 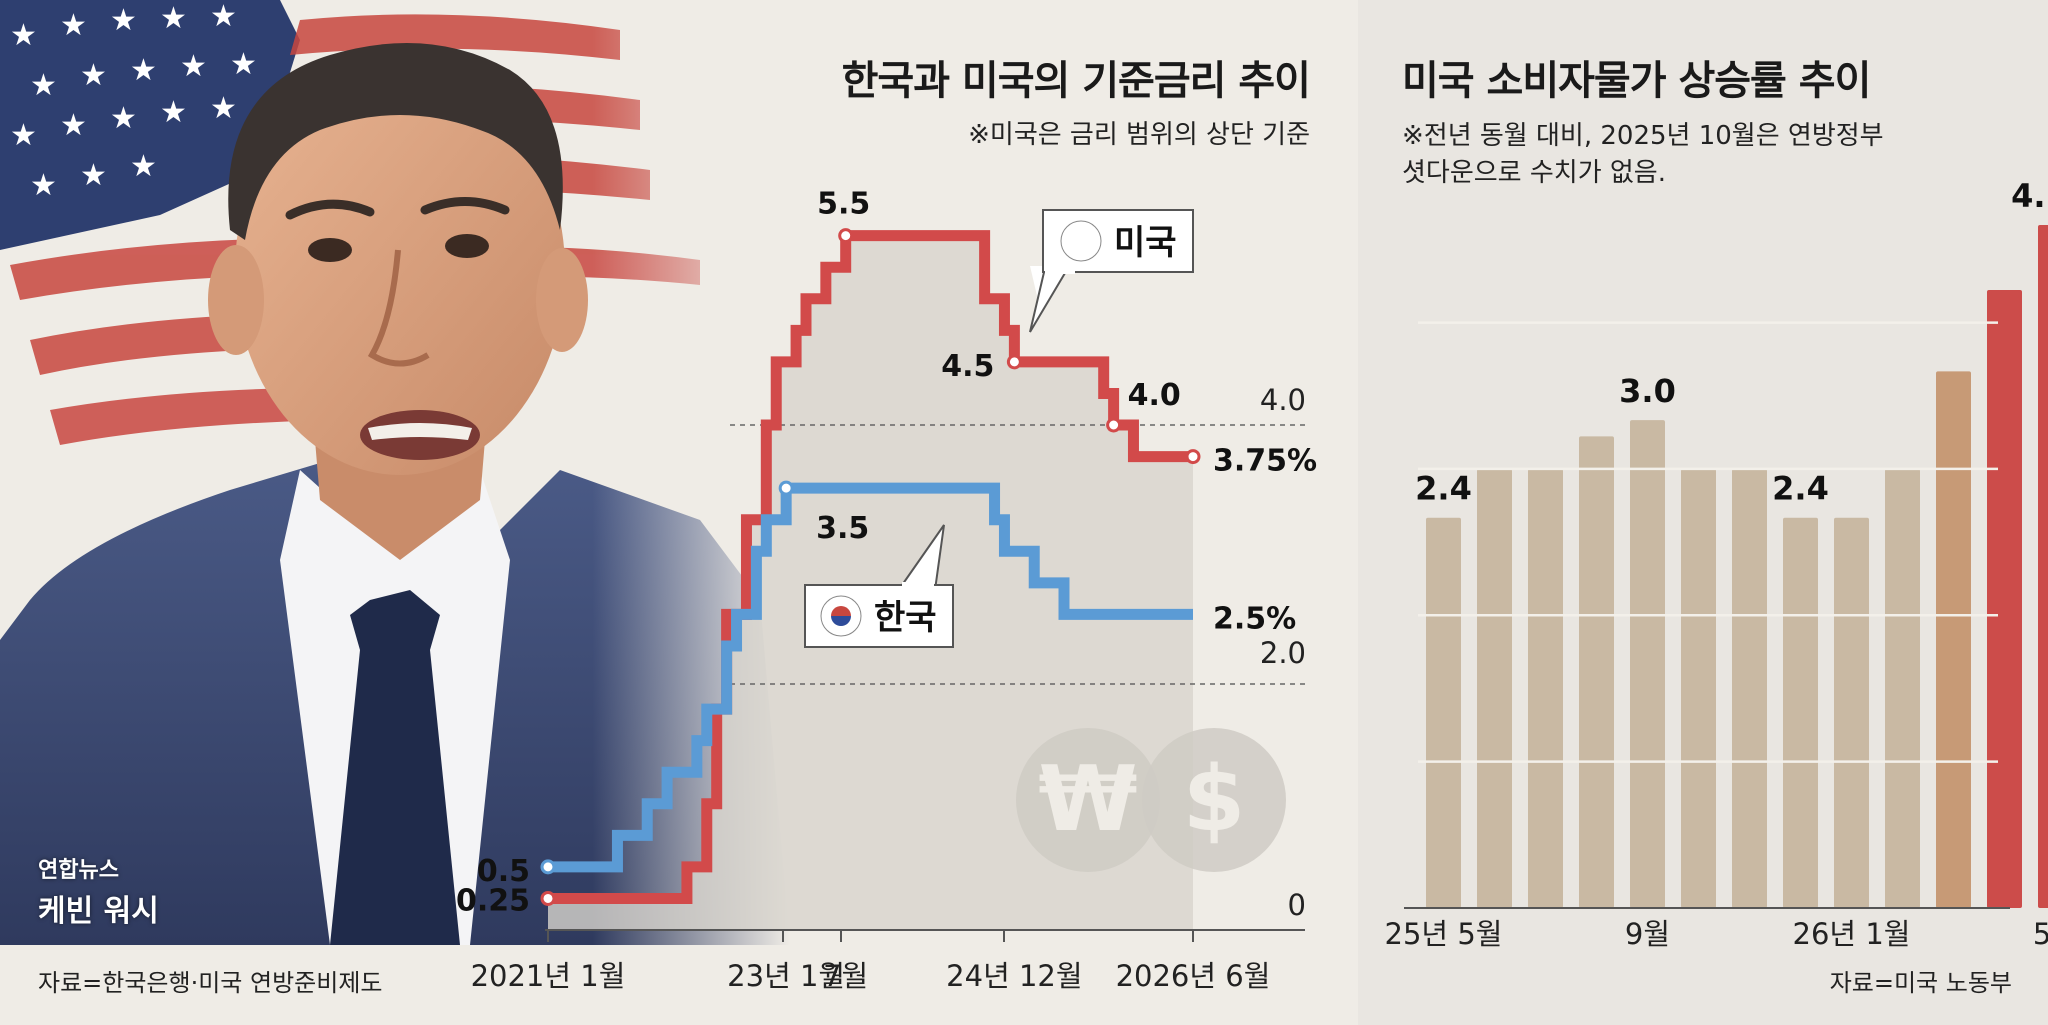 What do you see at coordinates (967, 366) in the screenshot?
I see `rate-value-label: 4.5` at bounding box center [967, 366].